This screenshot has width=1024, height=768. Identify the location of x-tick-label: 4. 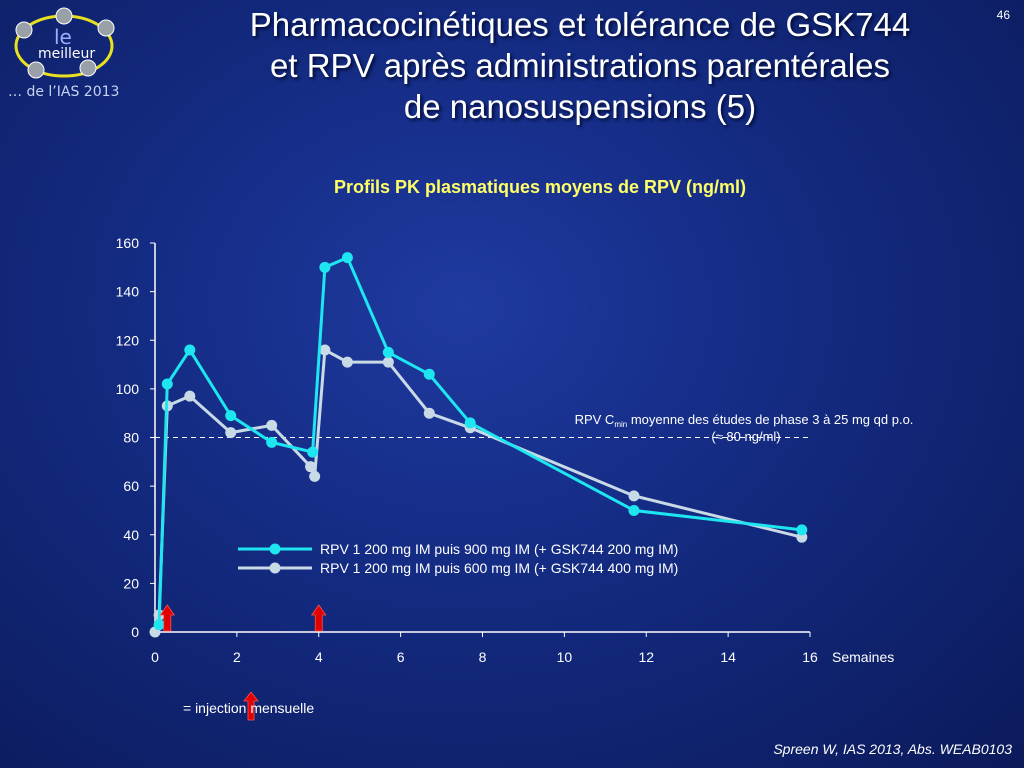
(319, 657).